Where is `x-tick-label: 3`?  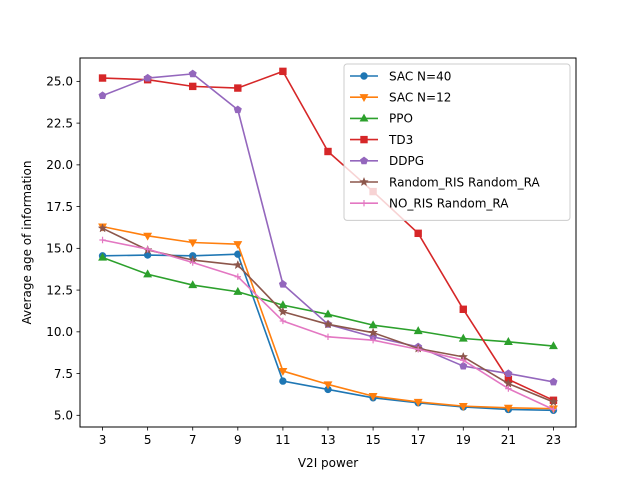
x-tick-label: 3 is located at coordinates (103, 440).